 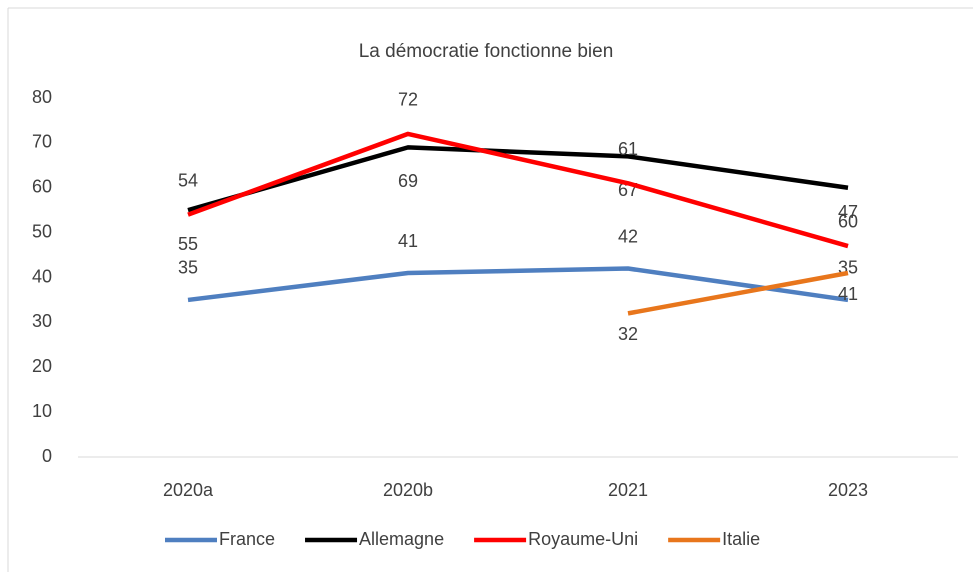 What do you see at coordinates (408, 490) in the screenshot?
I see `x-tick-label: 2020b` at bounding box center [408, 490].